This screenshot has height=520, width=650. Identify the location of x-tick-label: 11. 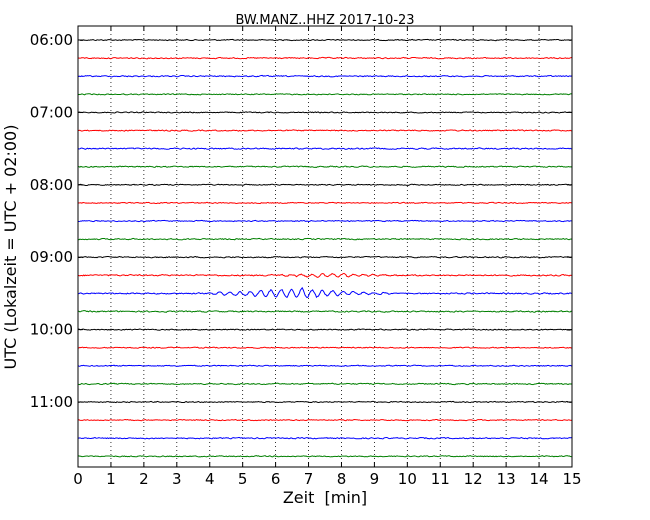
(440, 479).